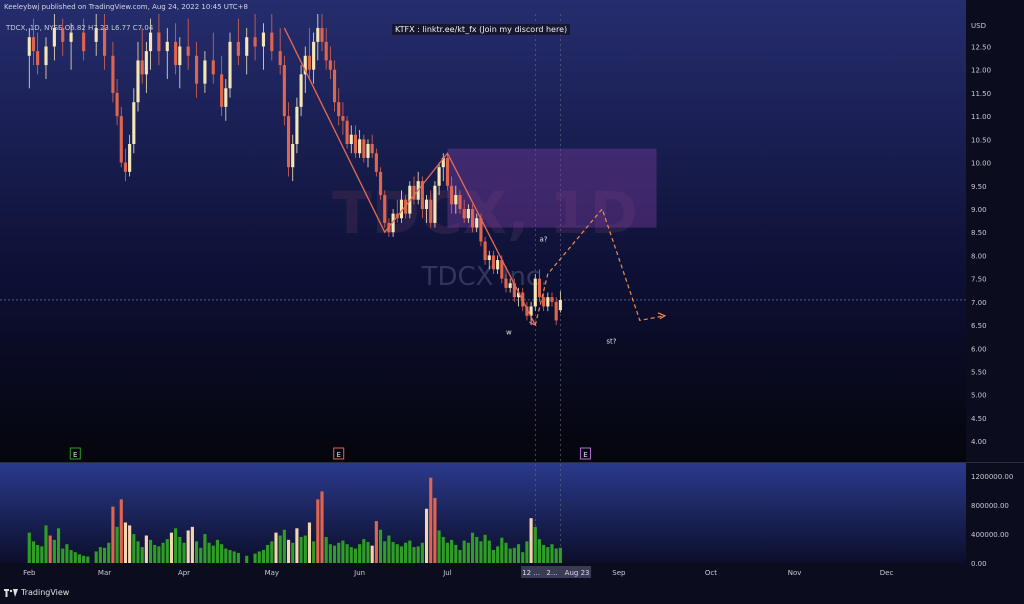 This screenshot has height=604, width=1024. What do you see at coordinates (795, 573) in the screenshot?
I see `time-tick-label: Nov` at bounding box center [795, 573].